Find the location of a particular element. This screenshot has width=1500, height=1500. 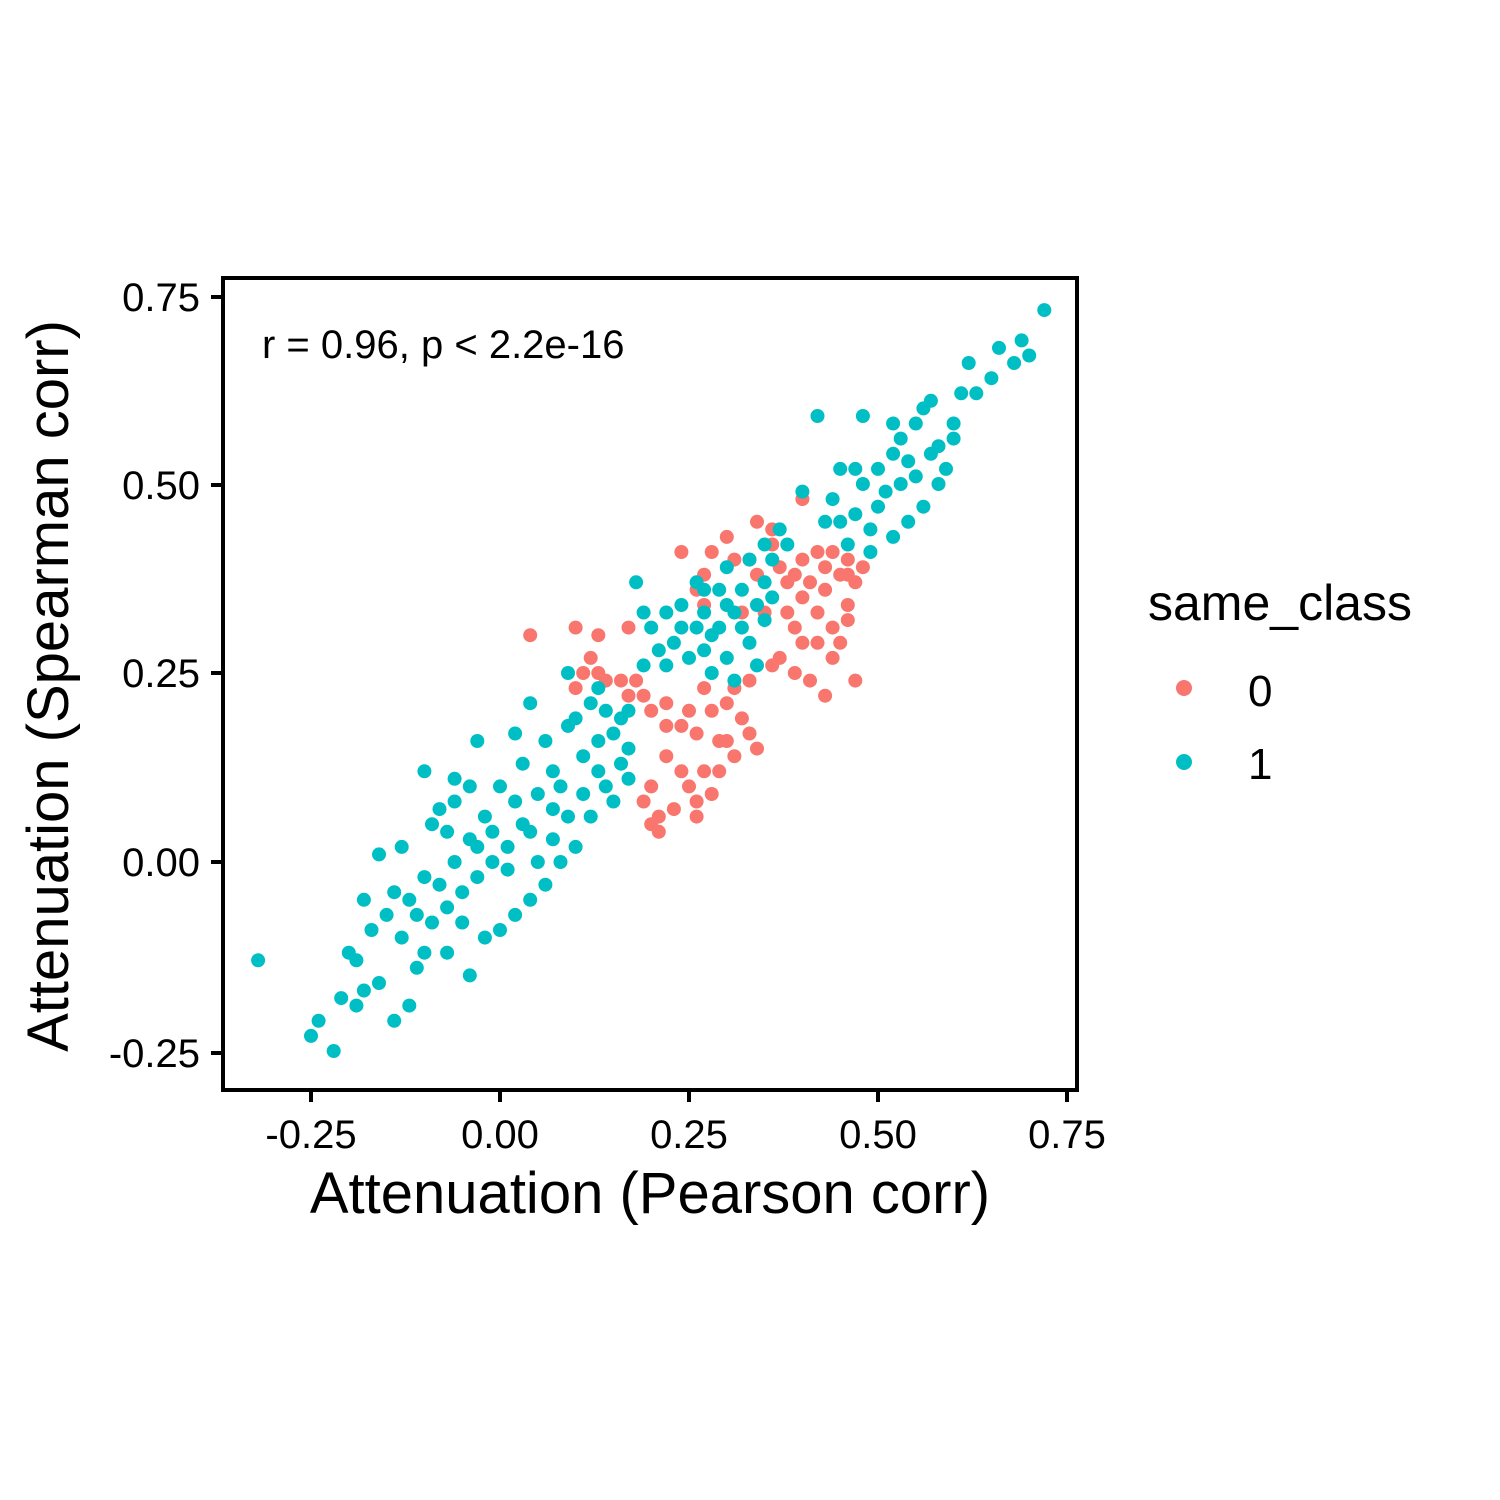

legend-title: same_class is located at coordinates (1280, 603).